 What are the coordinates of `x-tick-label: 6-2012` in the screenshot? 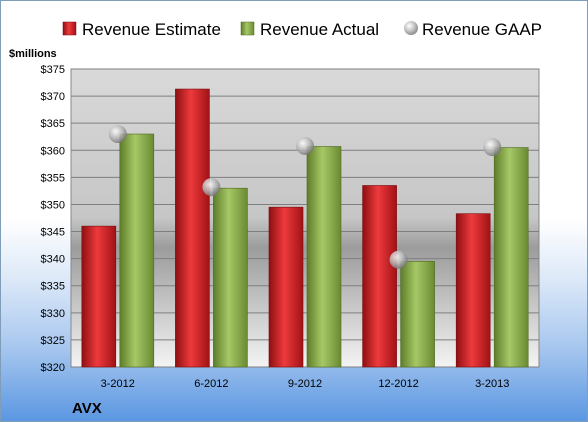 It's located at (211, 384).